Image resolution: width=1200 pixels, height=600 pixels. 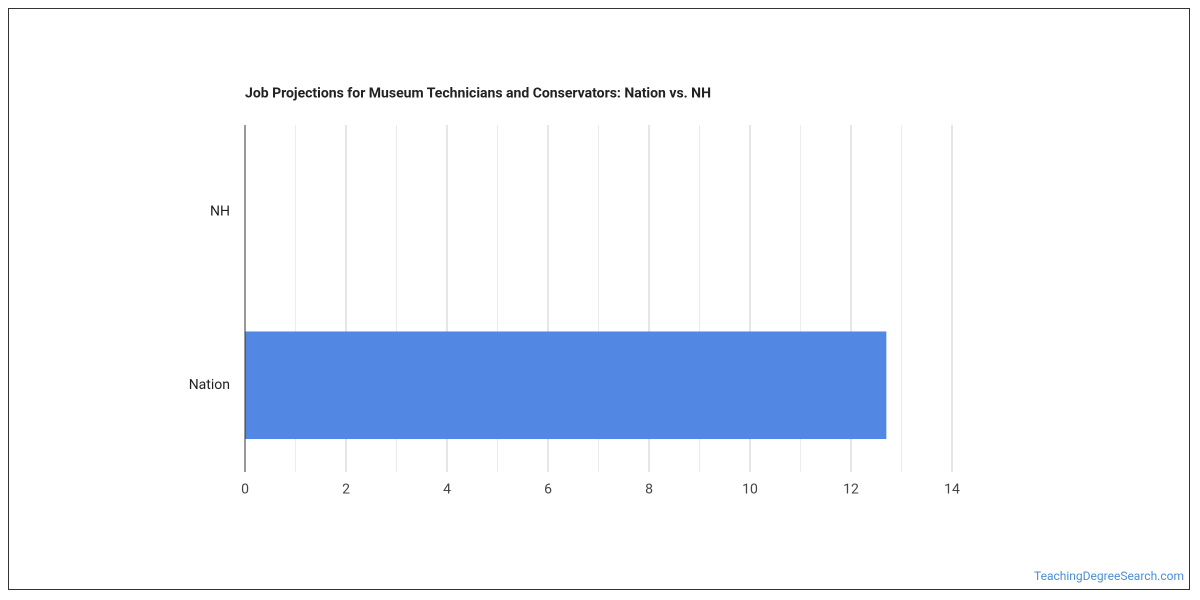 What do you see at coordinates (851, 490) in the screenshot?
I see `x-tick-label: 12` at bounding box center [851, 490].